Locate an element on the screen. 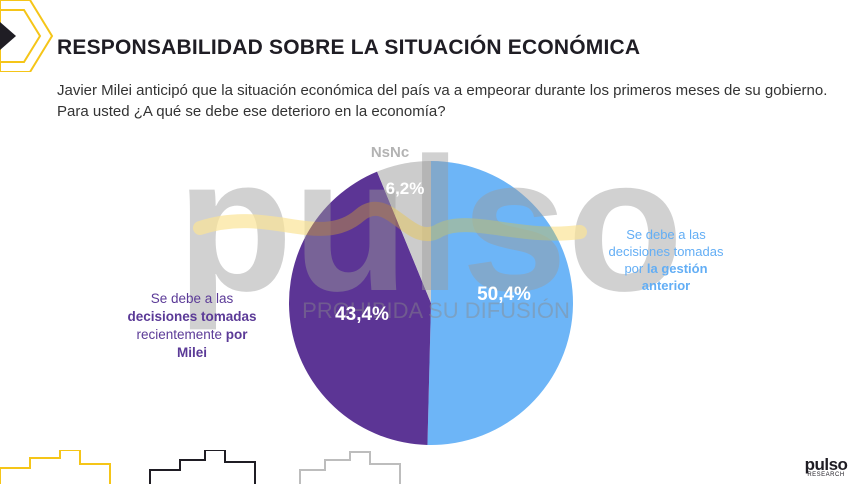  pulso-logo: pulso RESEARCH is located at coordinates (826, 466).